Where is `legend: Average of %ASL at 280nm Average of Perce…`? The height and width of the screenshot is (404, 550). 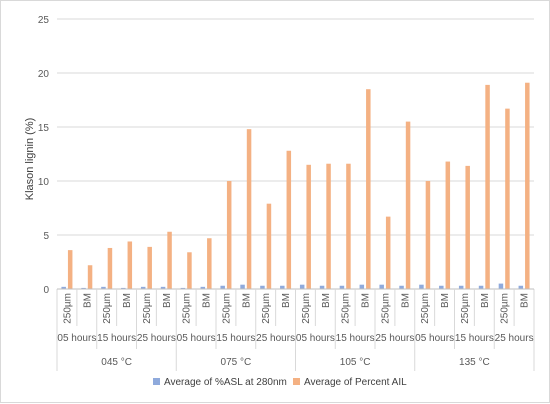 legend: Average of %ASL at 280nm Average of Perce… is located at coordinates (280, 382).